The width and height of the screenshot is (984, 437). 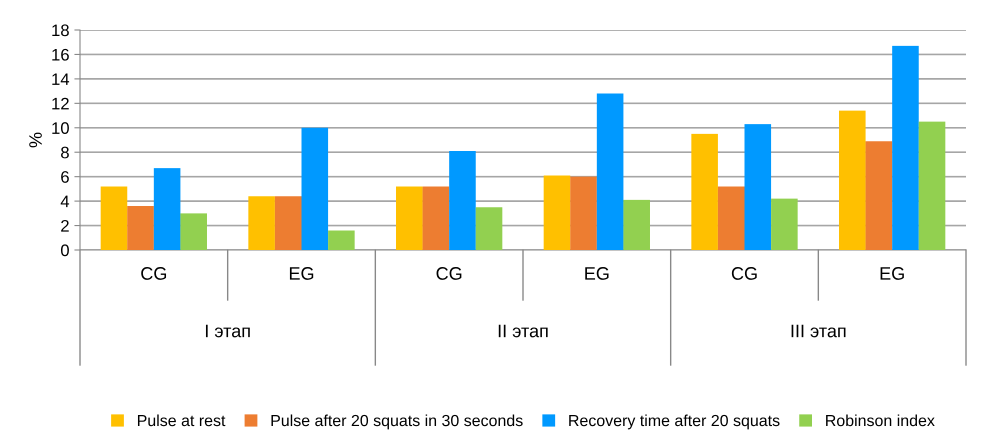 I want to click on y-tick-label: 6, so click(x=65, y=177).